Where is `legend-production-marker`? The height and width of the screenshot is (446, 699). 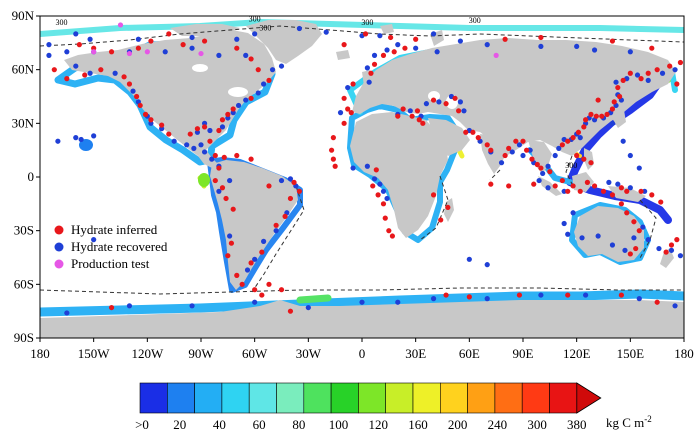 legend-production-marker is located at coordinates (59, 264).